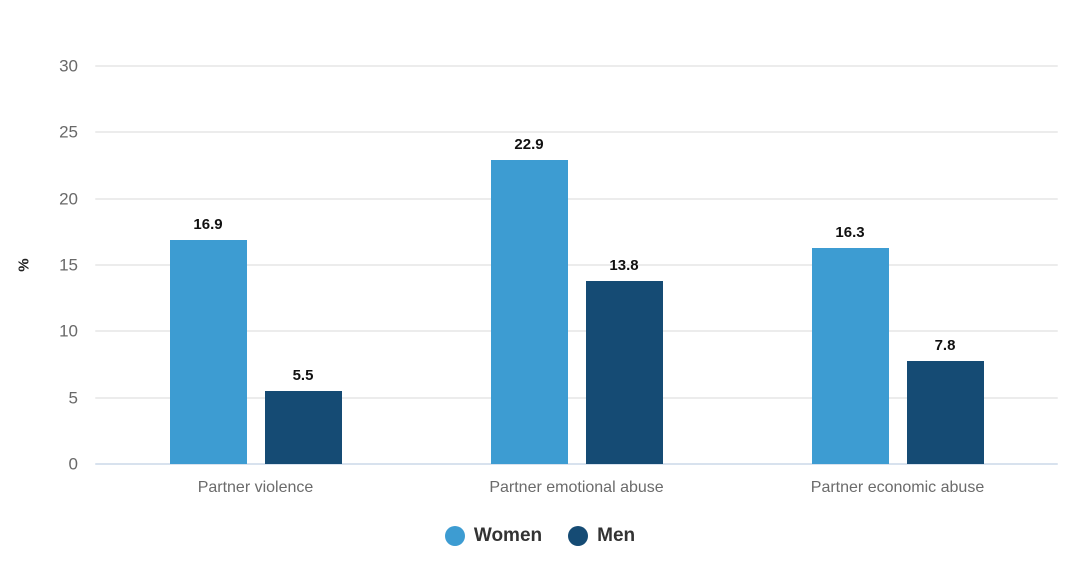  Describe the element at coordinates (68, 199) in the screenshot. I see `y-tick-label: 20` at that location.